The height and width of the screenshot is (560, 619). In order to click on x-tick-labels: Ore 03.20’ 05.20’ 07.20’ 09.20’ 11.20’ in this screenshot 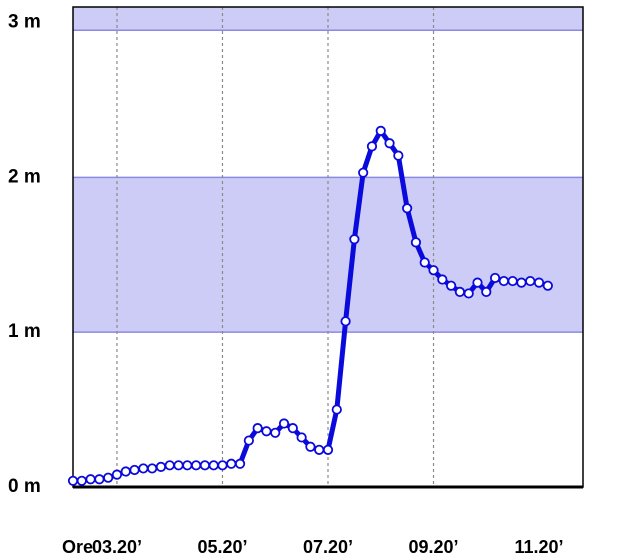, I will do `click(313, 547)`.